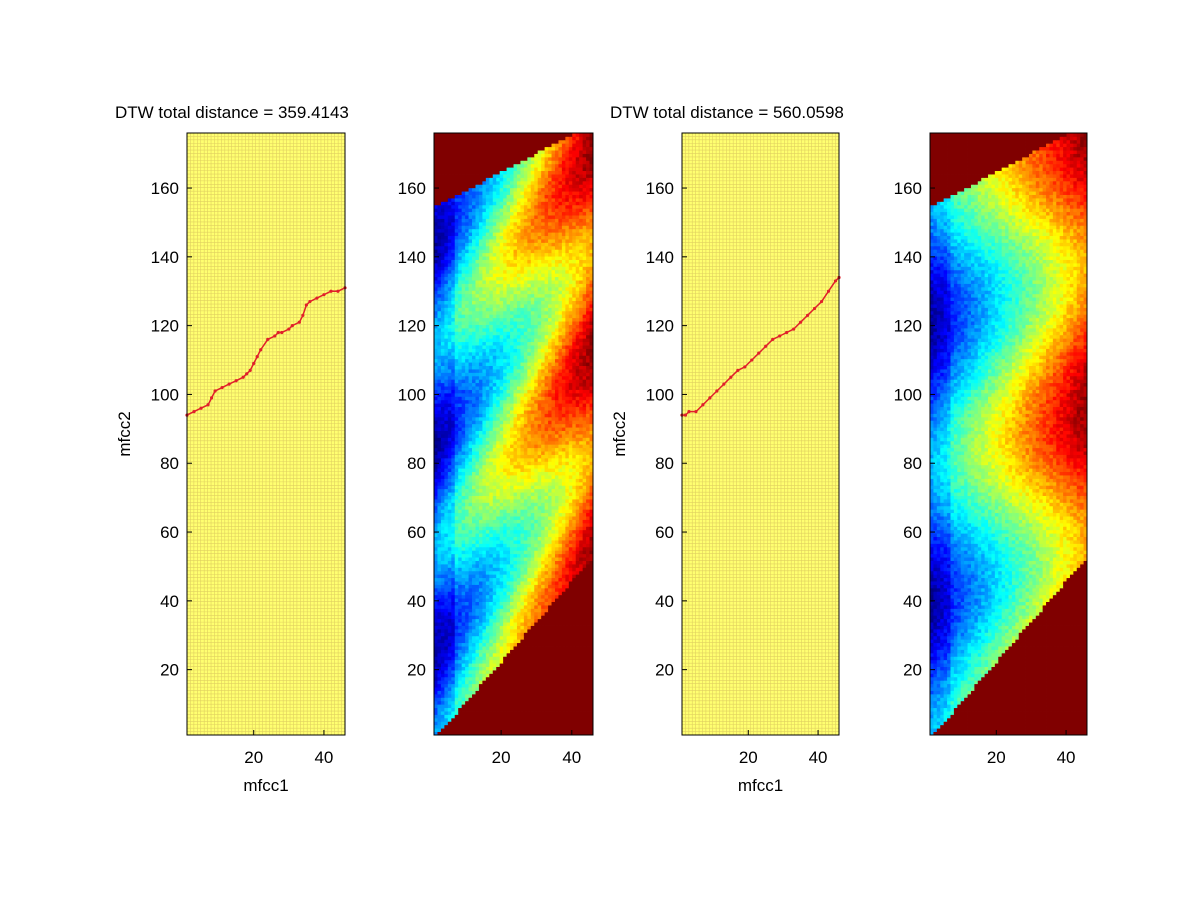  Describe the element at coordinates (124, 433) in the screenshot. I see `y-axis-label: mfcc2` at that location.